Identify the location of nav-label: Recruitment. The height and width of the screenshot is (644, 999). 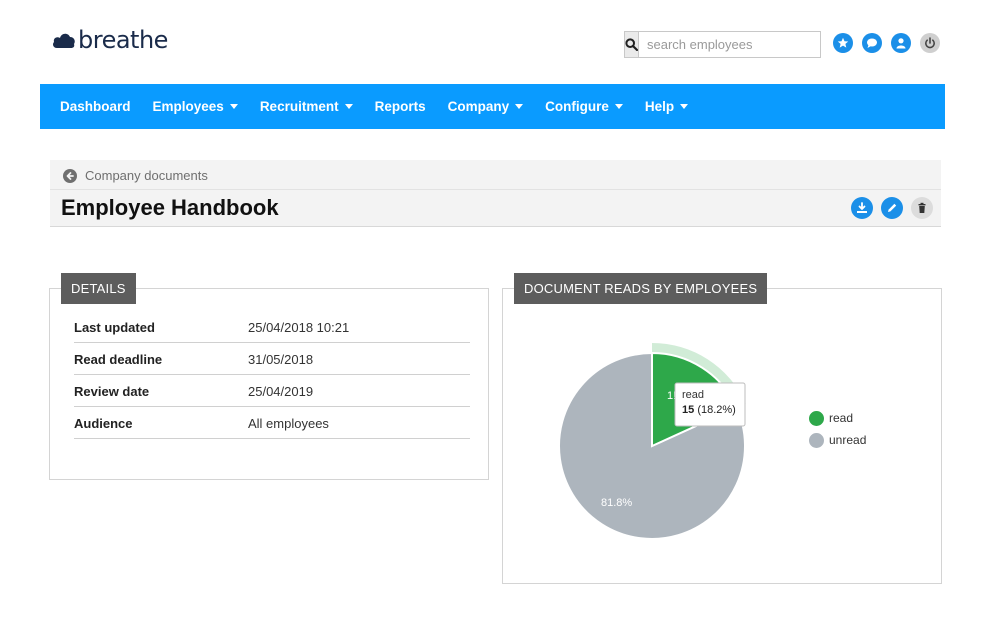
(299, 106).